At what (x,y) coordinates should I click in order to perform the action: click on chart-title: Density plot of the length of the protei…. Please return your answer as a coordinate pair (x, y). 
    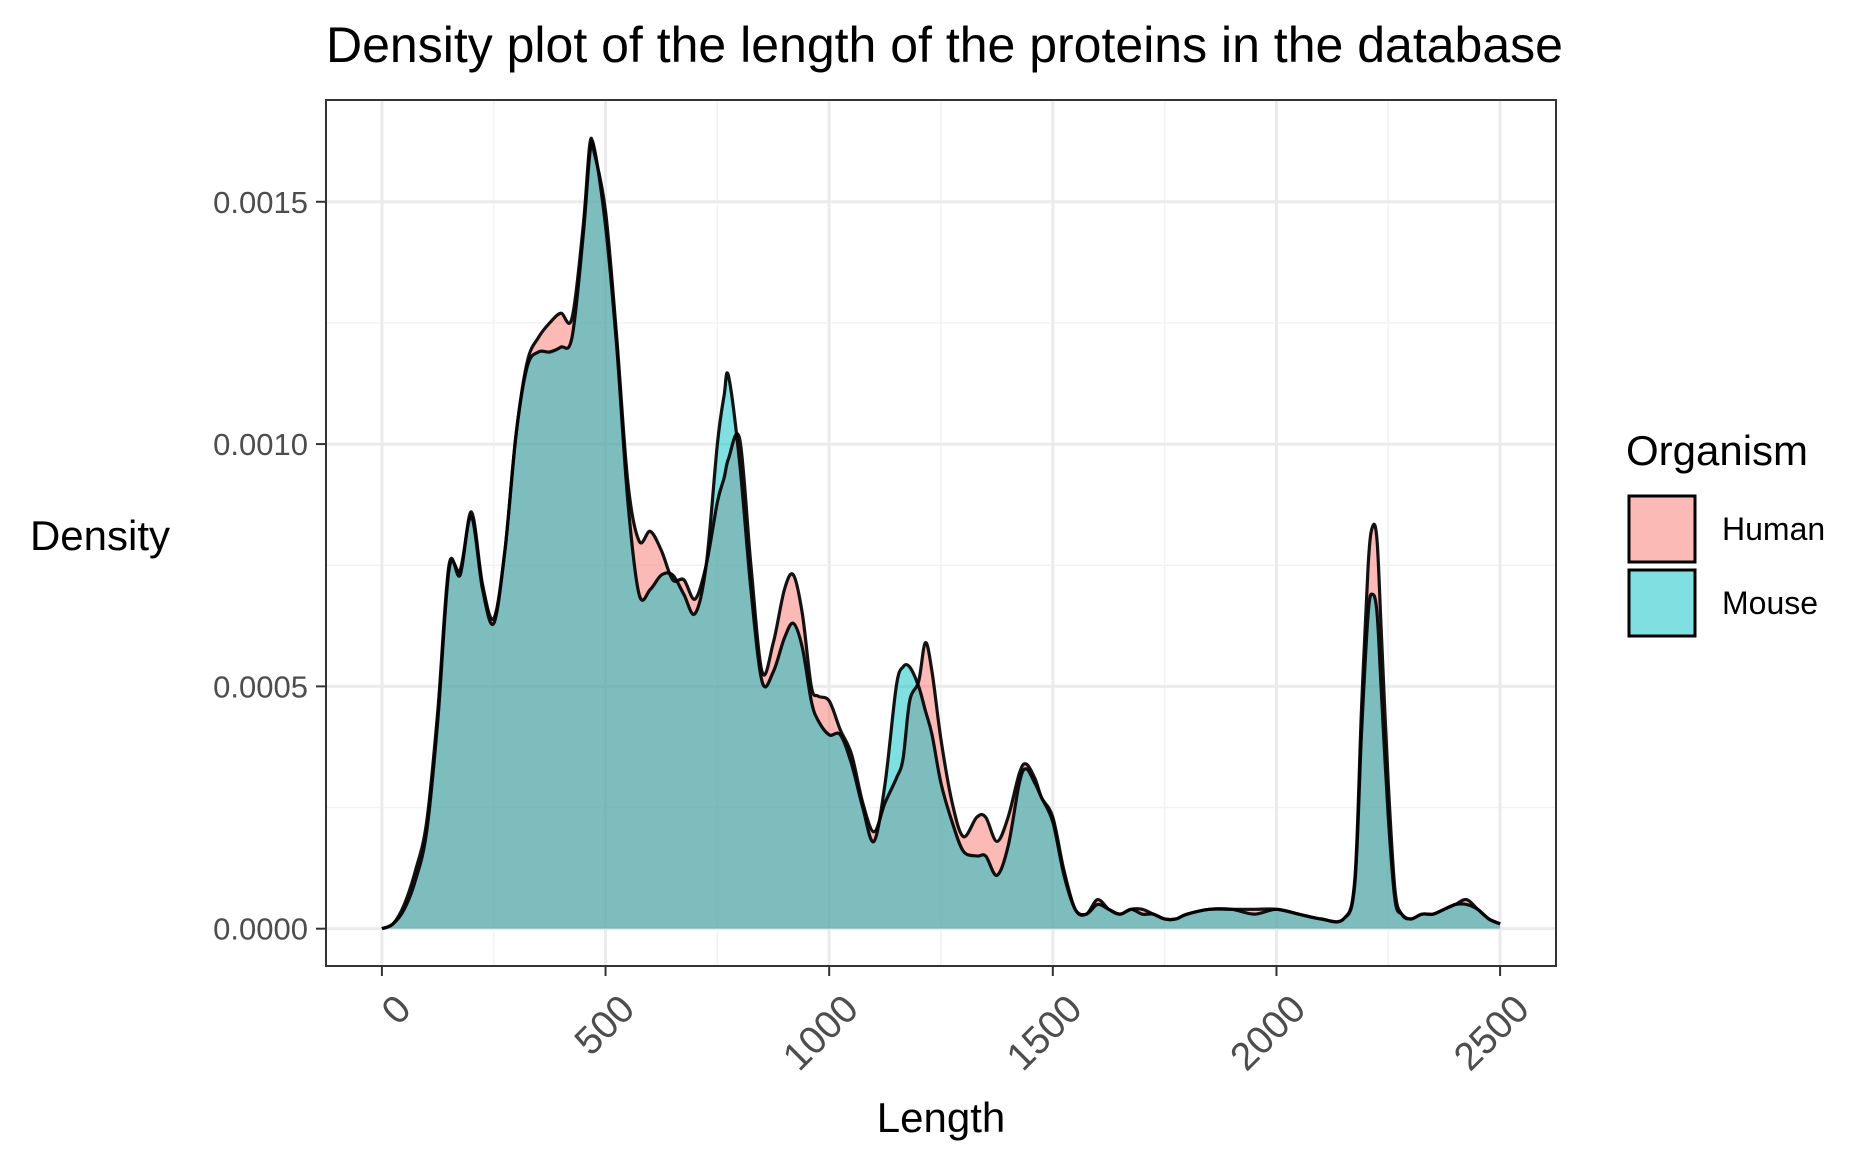
    Looking at the image, I should click on (944, 45).